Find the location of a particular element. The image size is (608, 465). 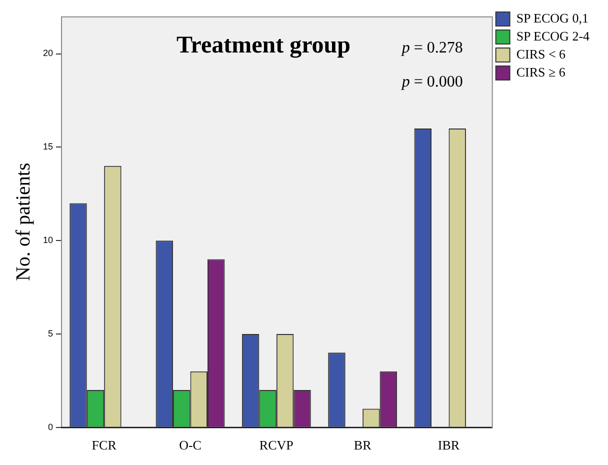

y-tick-label: 5 is located at coordinates (51, 333).